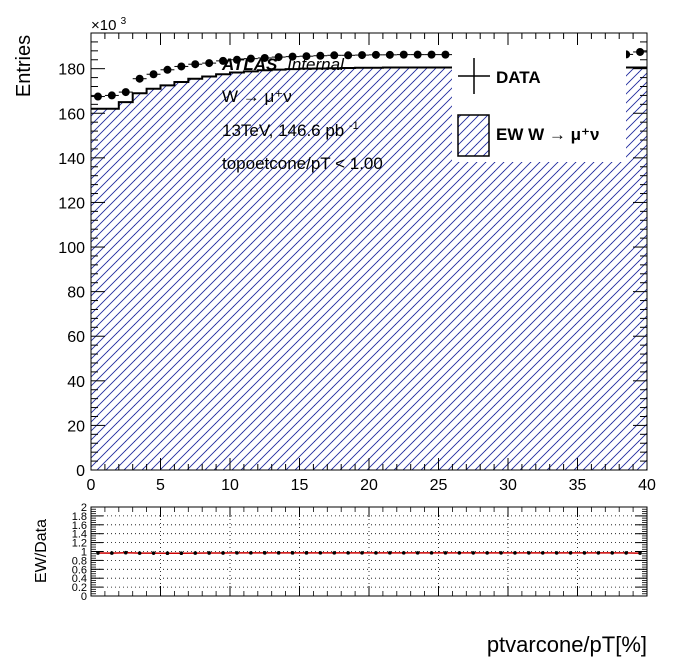 This screenshot has height=672, width=696. I want to click on ratio-line, so click(369, 552).